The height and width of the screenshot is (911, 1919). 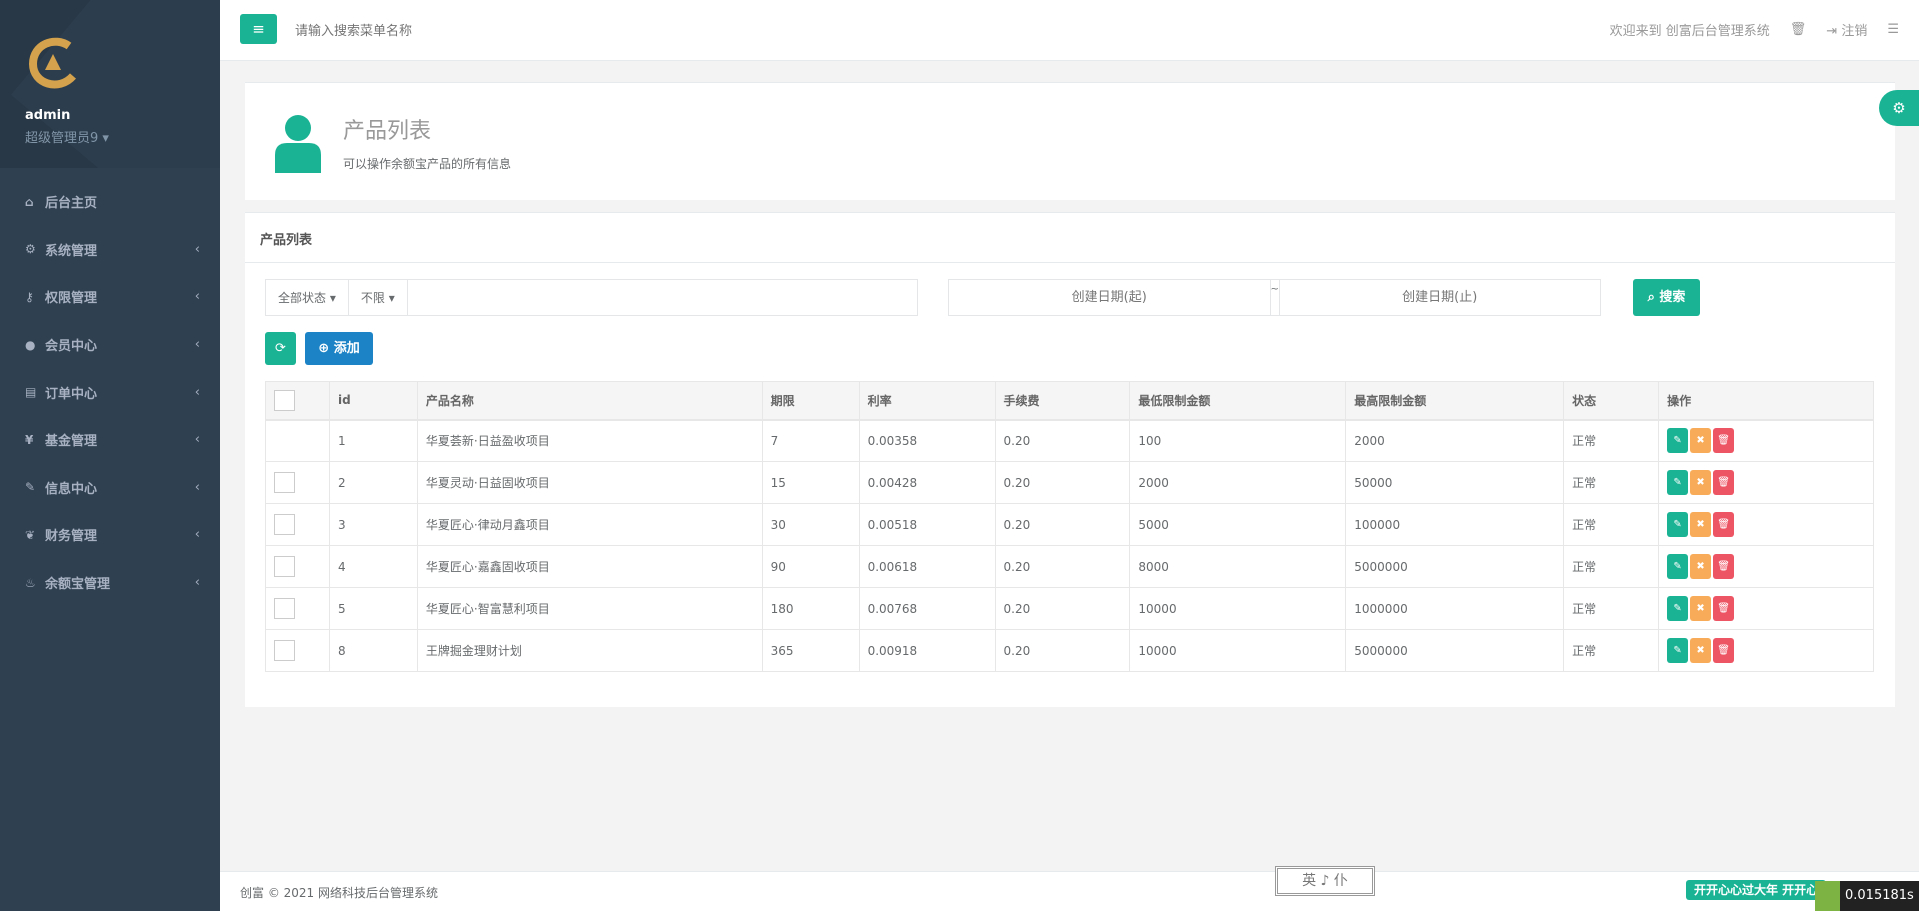 I want to click on table-row: 1 华夏荟新·日益盈收项目 7 0.00358 0.20 100 2000 正常 ✎ ✖ 🗑, so click(x=1069, y=440).